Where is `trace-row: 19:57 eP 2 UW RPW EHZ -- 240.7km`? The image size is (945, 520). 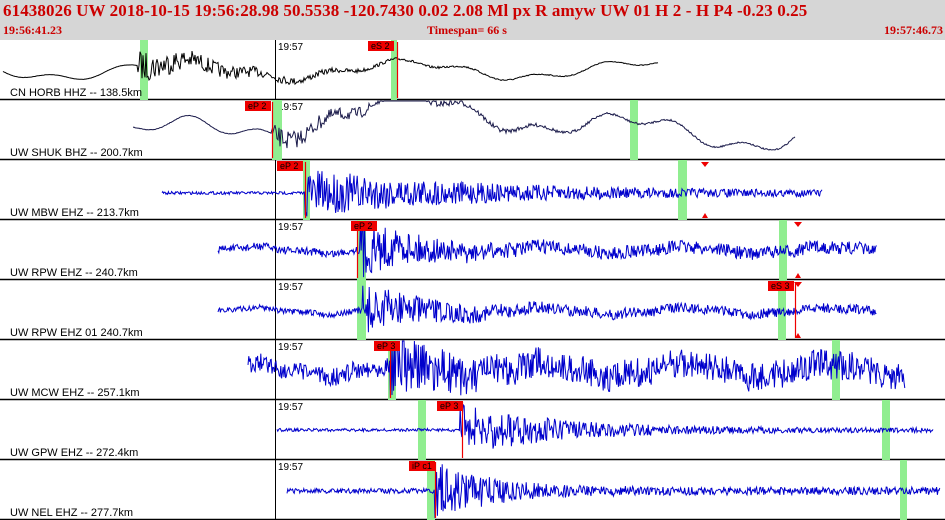
trace-row: 19:57 eP 2 UW RPW EHZ -- 240.7km is located at coordinates (472, 250).